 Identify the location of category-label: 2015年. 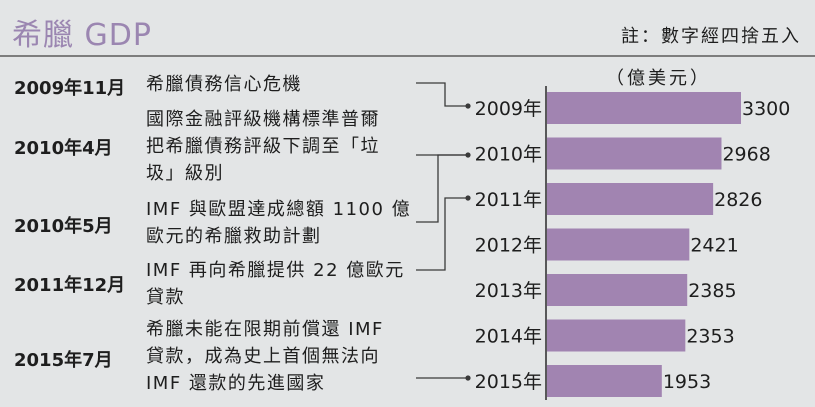
(508, 382).